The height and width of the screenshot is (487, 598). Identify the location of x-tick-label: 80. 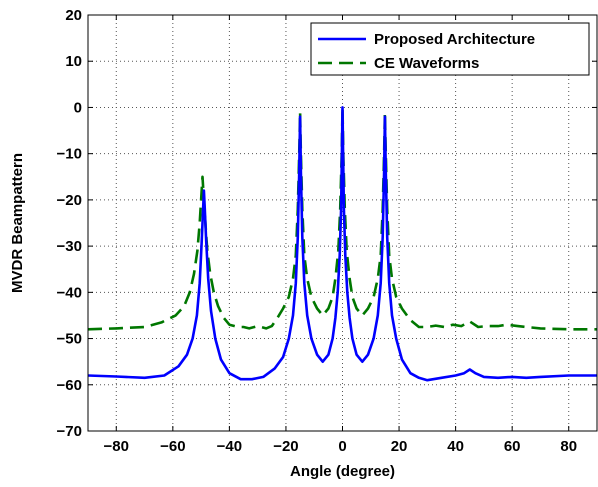
(568, 446).